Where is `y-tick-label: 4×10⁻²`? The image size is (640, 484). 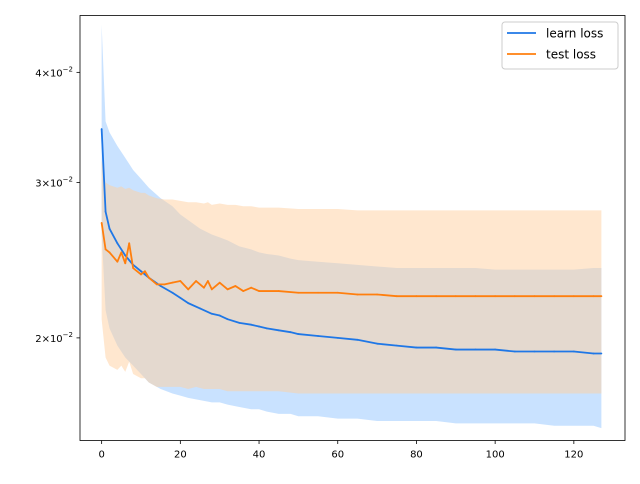 y-tick-label: 4×10⁻² is located at coordinates (54, 72).